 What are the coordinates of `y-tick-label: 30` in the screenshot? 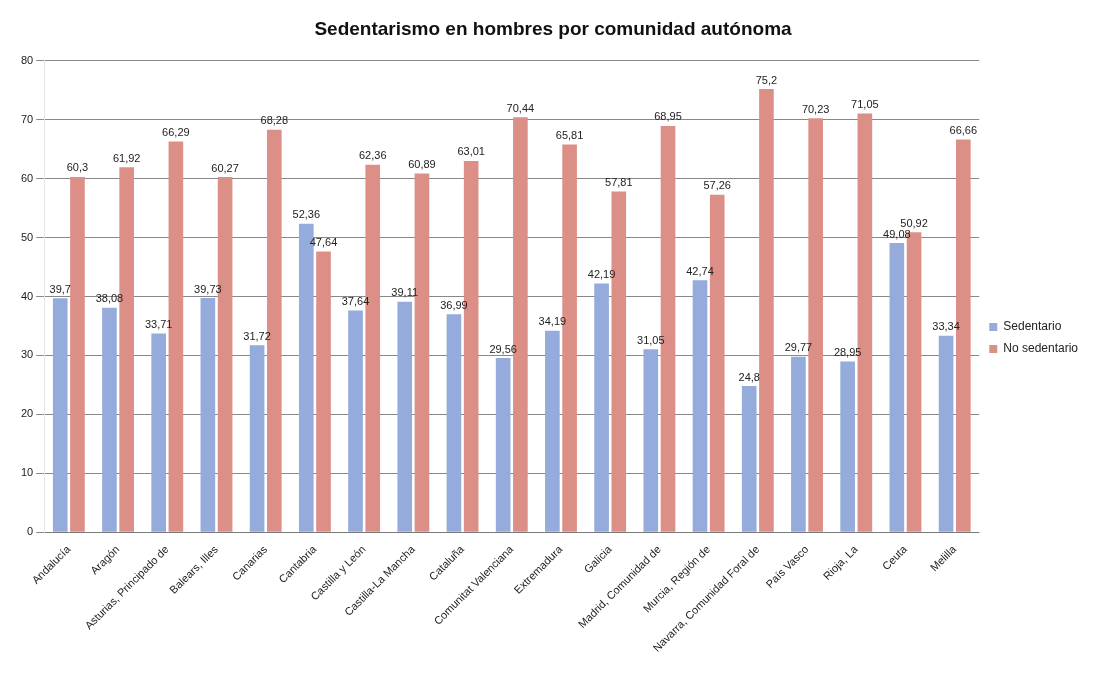 It's located at (27, 354).